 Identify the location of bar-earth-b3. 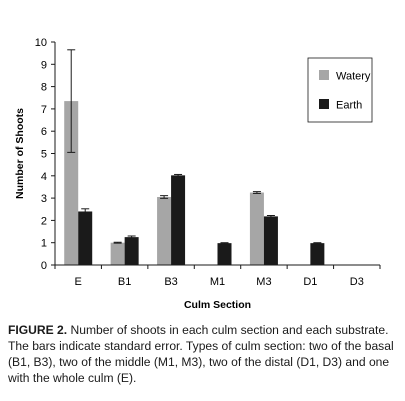
(178, 220).